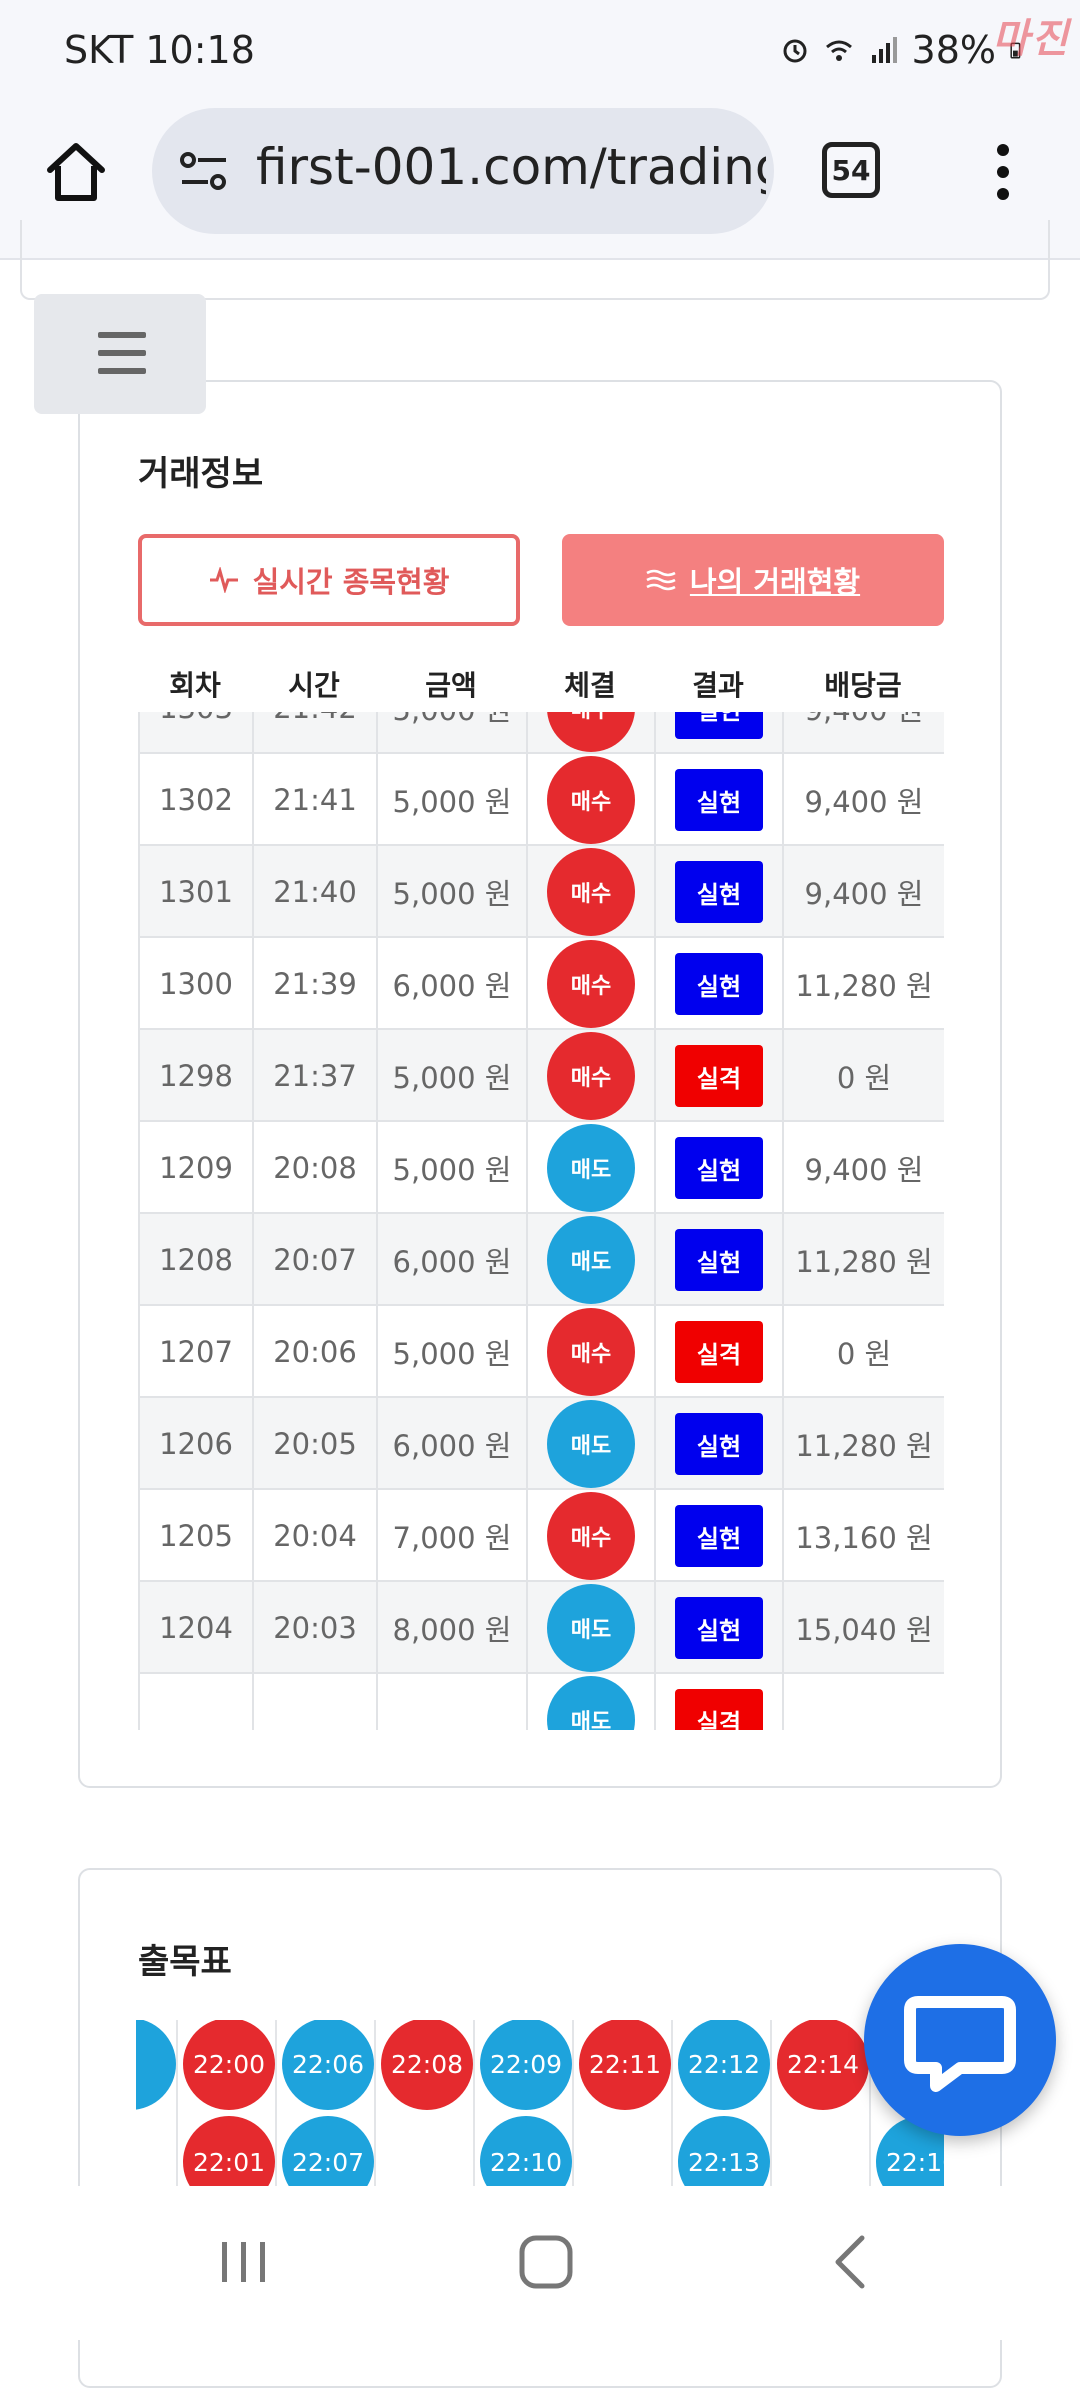  I want to click on header-result: 결과, so click(718, 685).